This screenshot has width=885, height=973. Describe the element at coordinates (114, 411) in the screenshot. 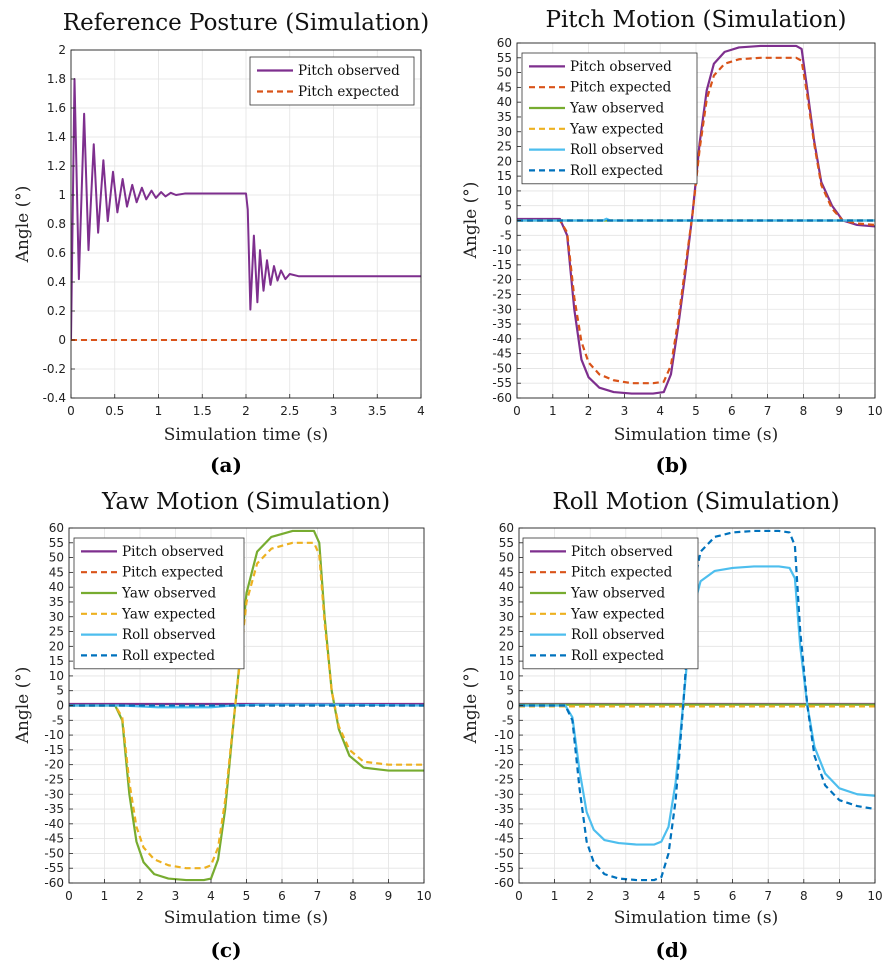

I see `x-tick-label: 0.5` at that location.